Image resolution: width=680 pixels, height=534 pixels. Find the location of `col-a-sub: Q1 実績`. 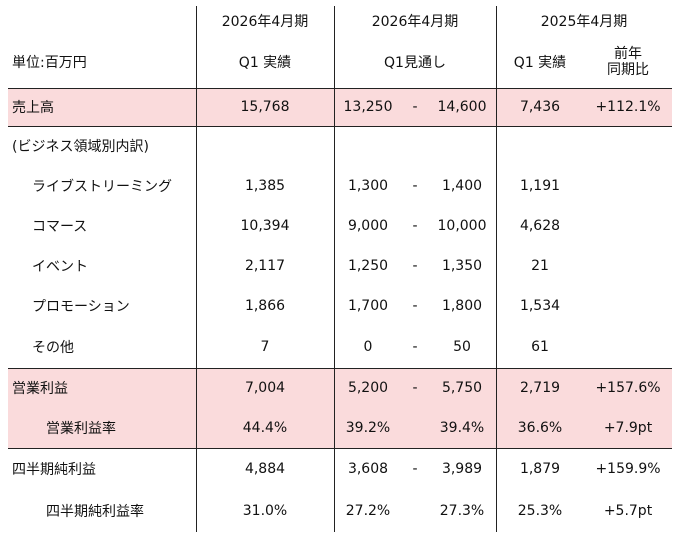

col-a-sub: Q1 実績 is located at coordinates (265, 63).